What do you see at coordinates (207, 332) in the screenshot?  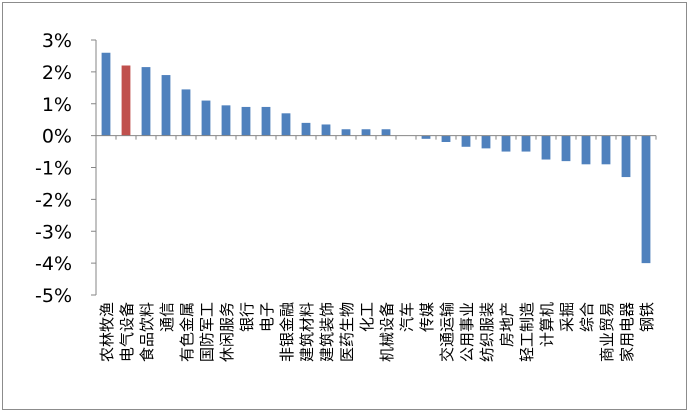 I see `x-category-label: 国防军工` at bounding box center [207, 332].